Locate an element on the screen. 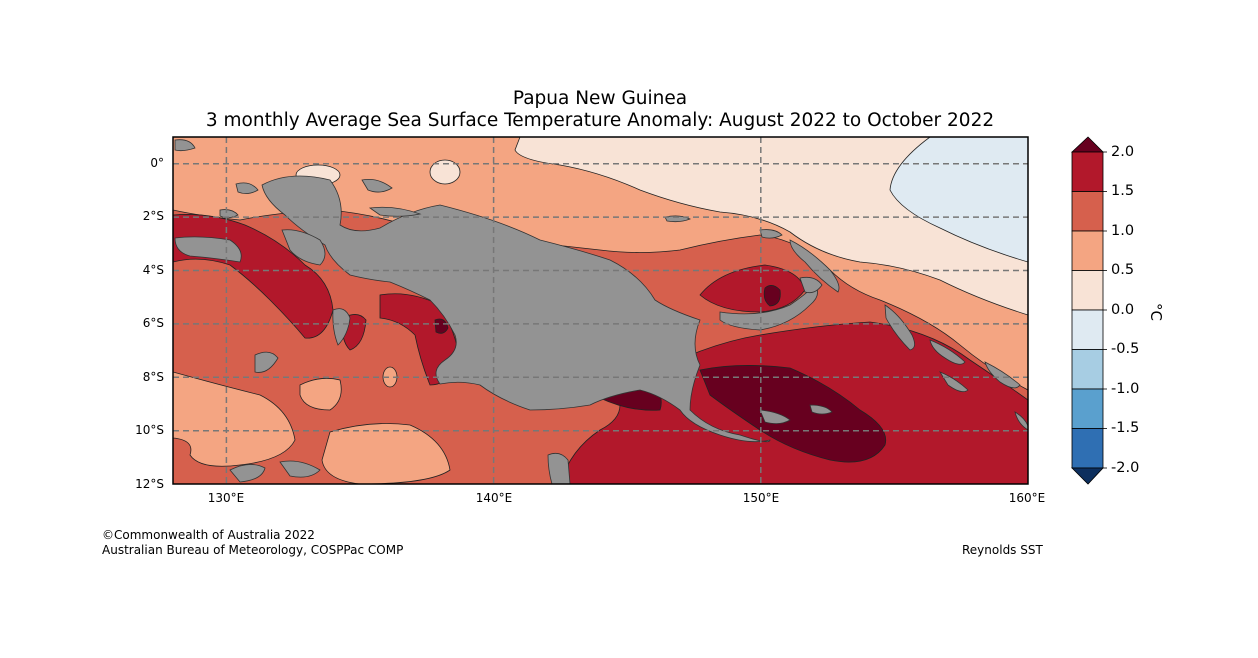 The width and height of the screenshot is (1258, 658). lat-label: 2°S is located at coordinates (153, 216).